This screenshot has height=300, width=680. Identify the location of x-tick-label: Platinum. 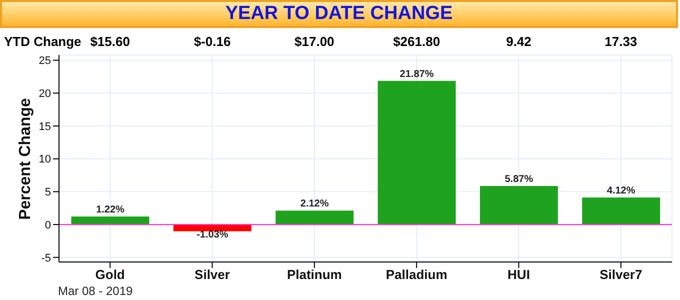
(314, 274).